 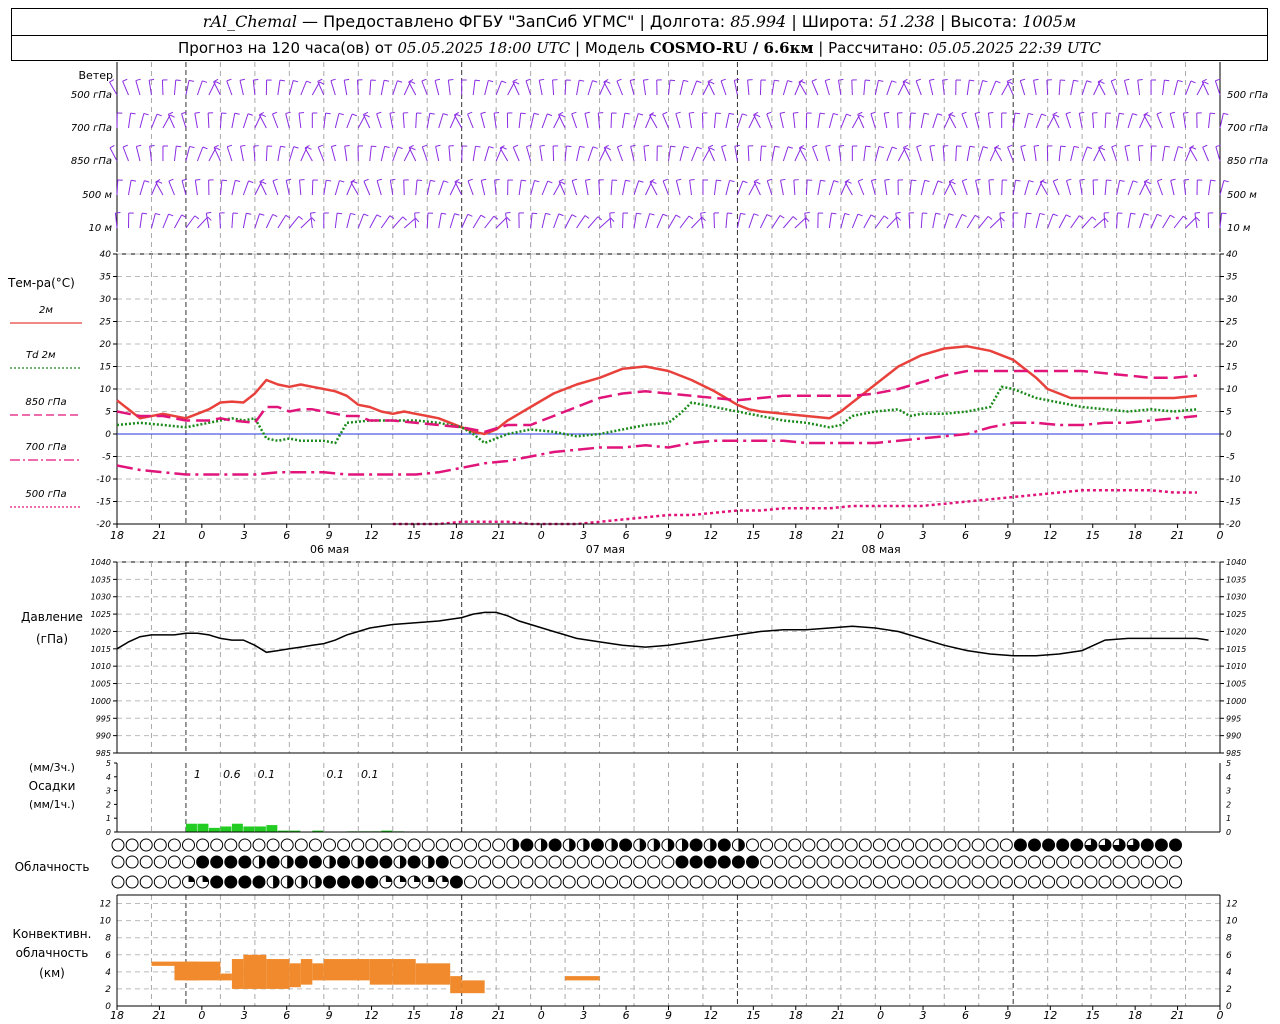 I want to click on precip-3h-value: 0.6, so click(x=232, y=774).